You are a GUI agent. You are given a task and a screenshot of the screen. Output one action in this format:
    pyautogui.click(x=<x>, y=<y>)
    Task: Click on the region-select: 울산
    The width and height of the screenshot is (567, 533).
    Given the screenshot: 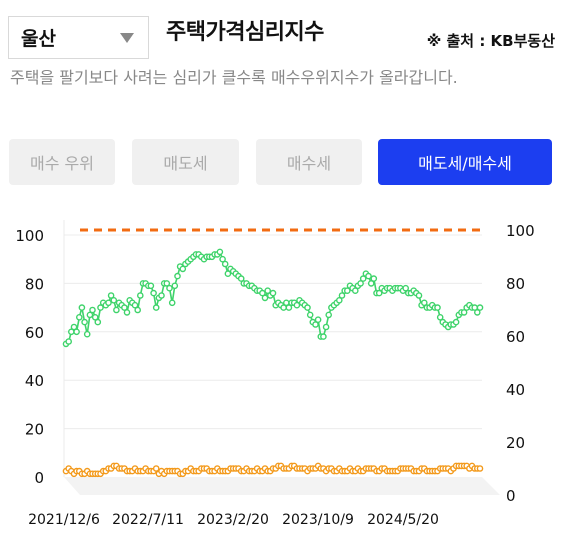 What is the action you would take?
    pyautogui.click(x=78, y=37)
    